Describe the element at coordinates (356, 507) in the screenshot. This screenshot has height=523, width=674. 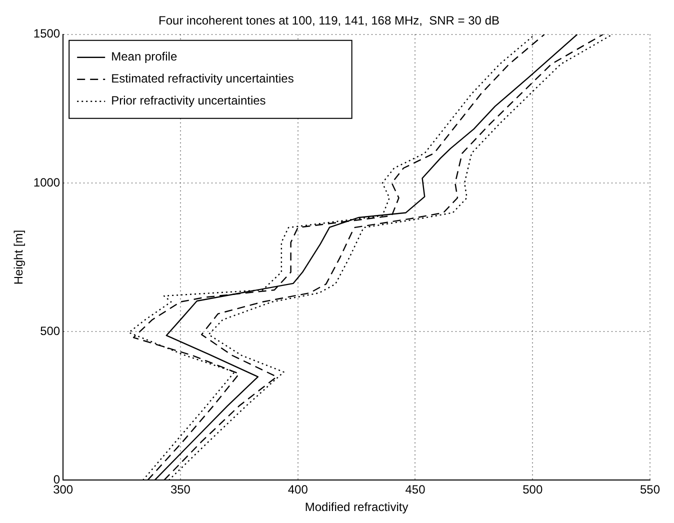
I see `x-axis-title: Modified refractivity` at that location.